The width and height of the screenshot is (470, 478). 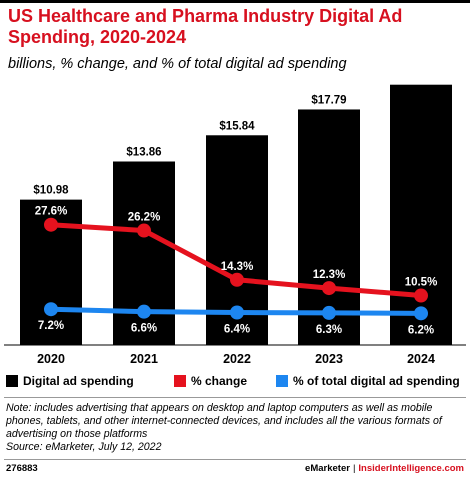 I want to click on change-point-2022, so click(x=237, y=279).